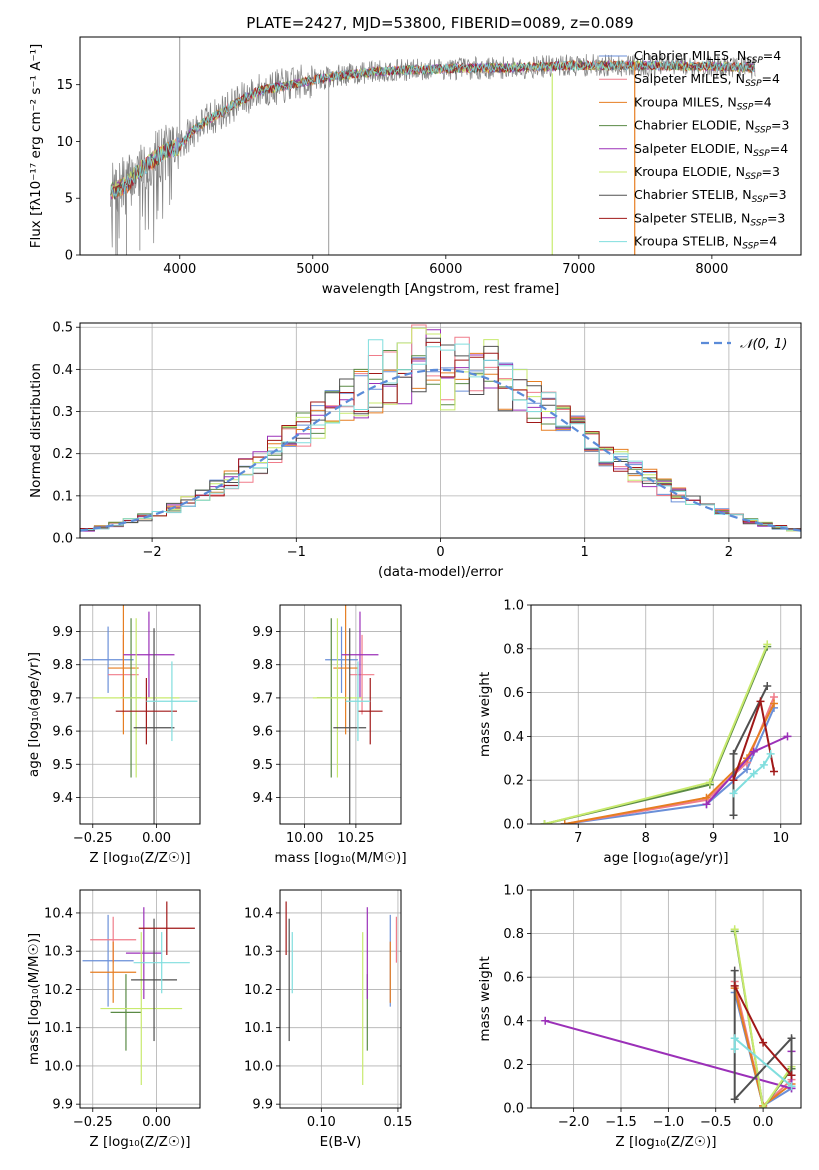  I want to click on legend-label: Chabrier ELODIE, NSSP=3, so click(711, 127).